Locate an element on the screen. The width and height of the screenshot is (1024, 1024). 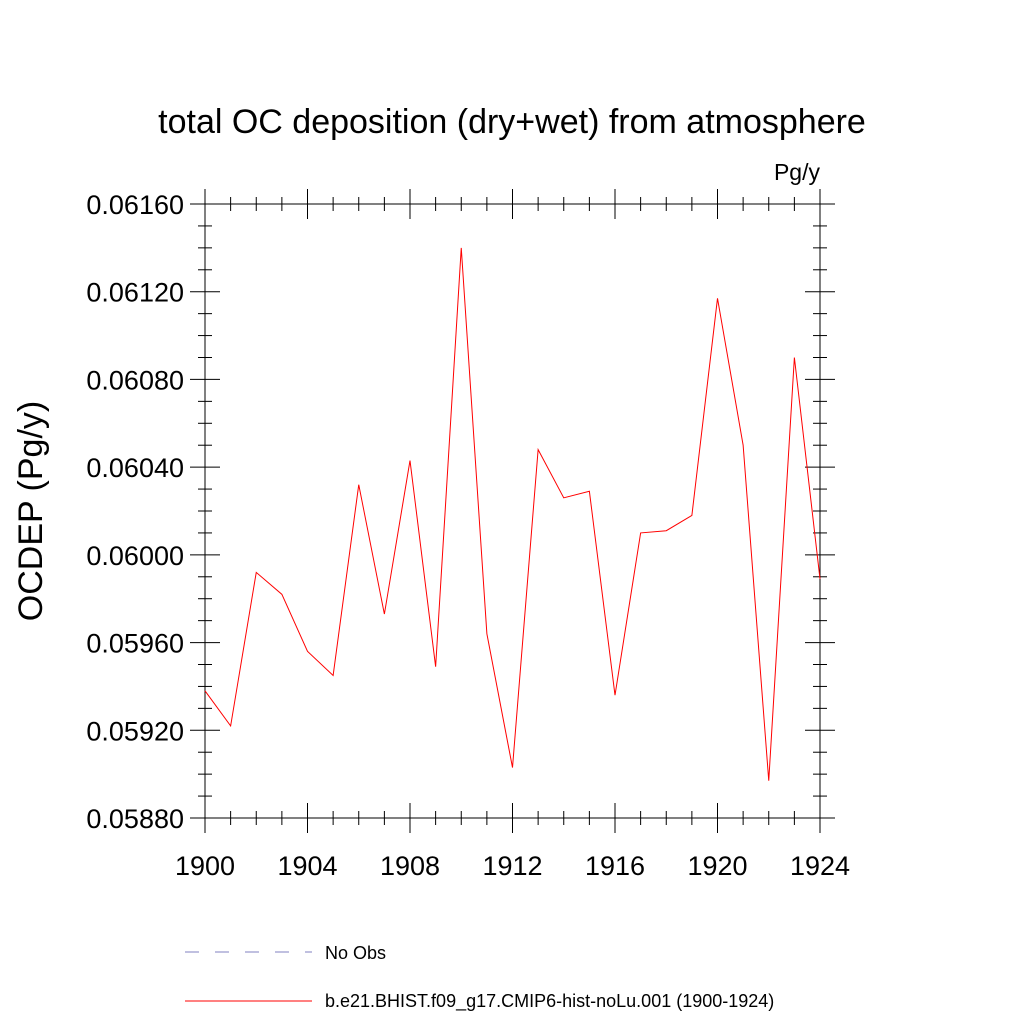
y-tick-label: 0.05880 is located at coordinates (135, 819).